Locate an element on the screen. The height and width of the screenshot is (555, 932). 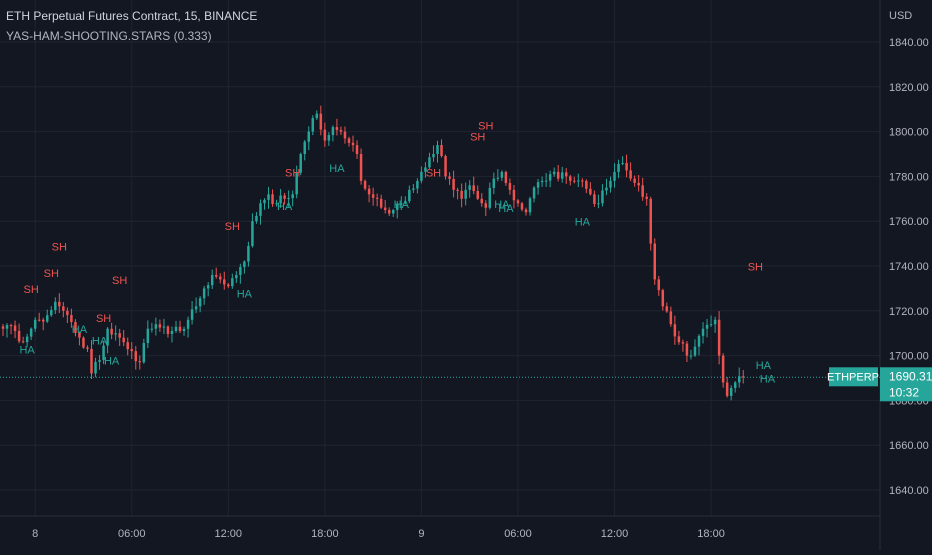
price-tag-bg is located at coordinates (906, 384).